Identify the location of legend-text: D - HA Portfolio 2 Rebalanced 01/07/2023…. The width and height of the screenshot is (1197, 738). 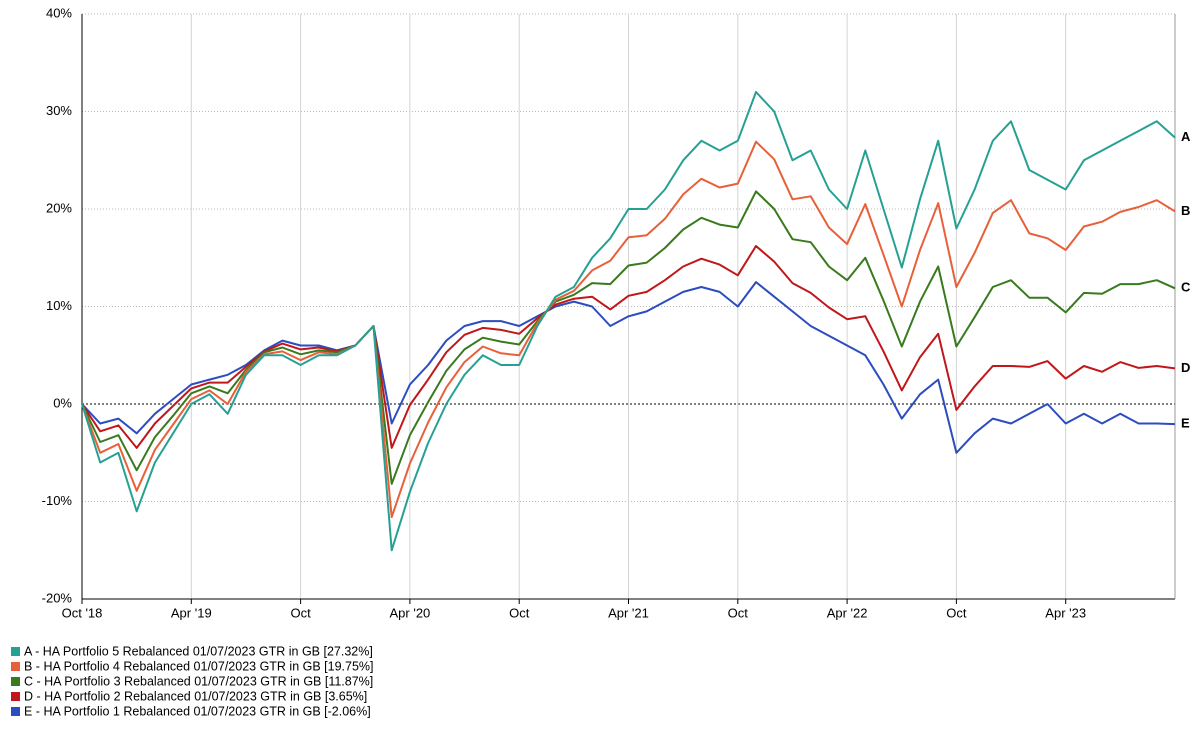
(195, 696).